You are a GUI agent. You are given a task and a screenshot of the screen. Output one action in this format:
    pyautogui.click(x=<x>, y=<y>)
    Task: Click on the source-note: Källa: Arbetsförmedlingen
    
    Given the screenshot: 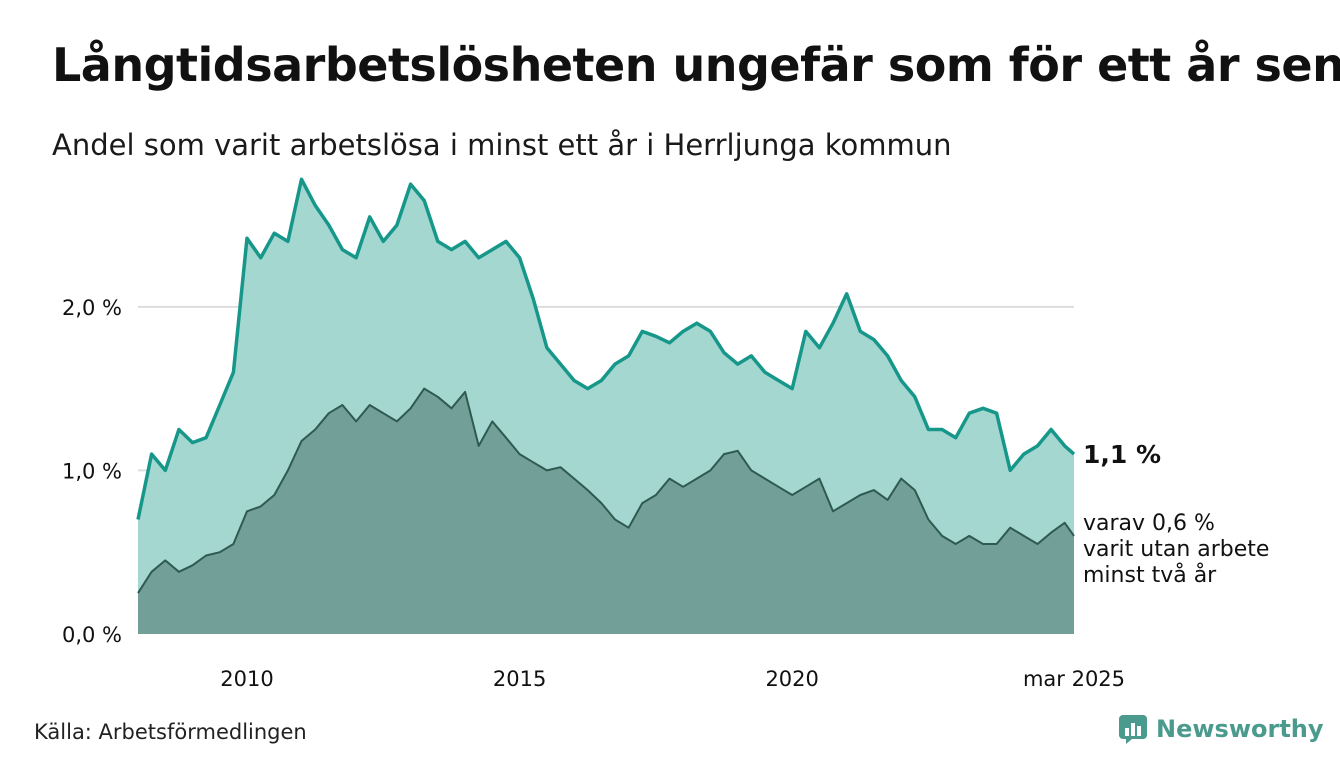 What is the action you would take?
    pyautogui.click(x=170, y=732)
    